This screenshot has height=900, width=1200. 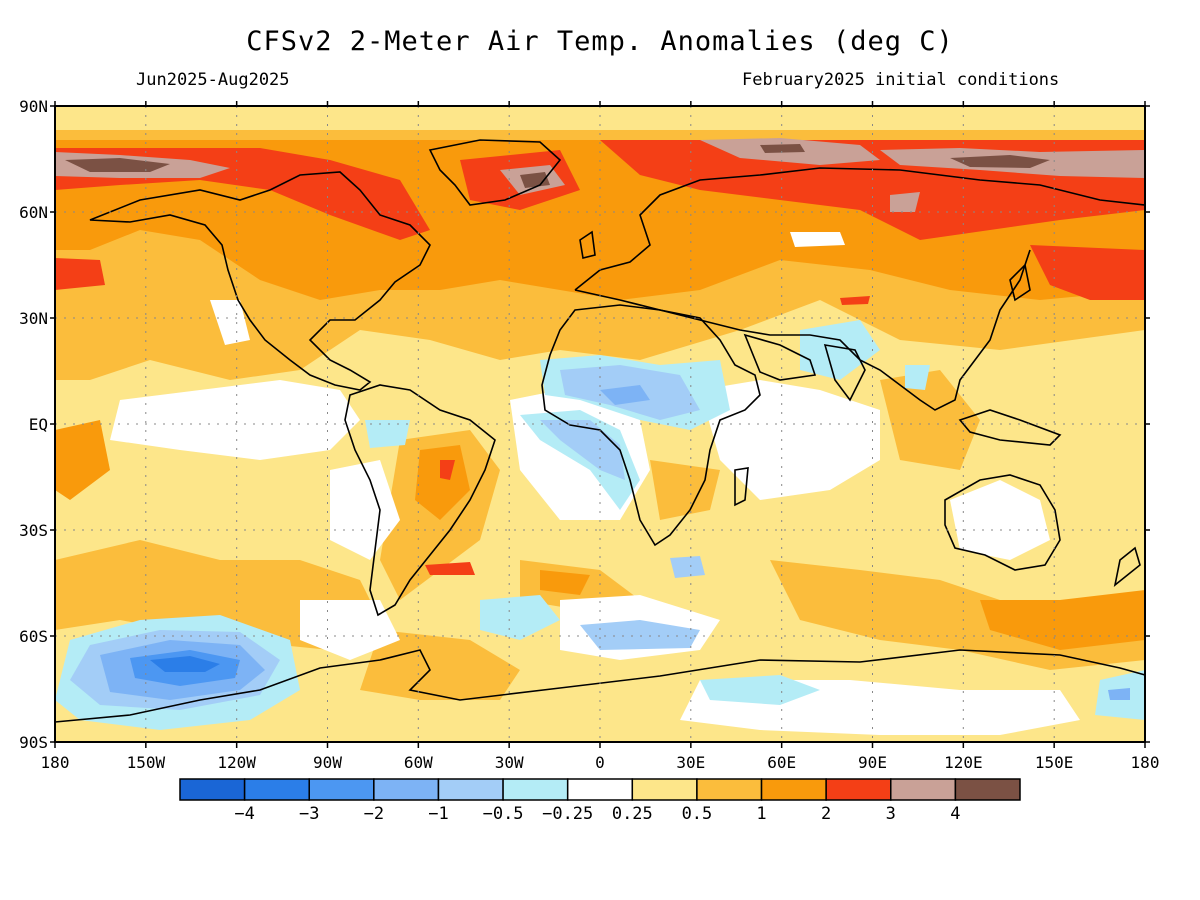 I want to click on coldest-regions, so click(x=185, y=664).